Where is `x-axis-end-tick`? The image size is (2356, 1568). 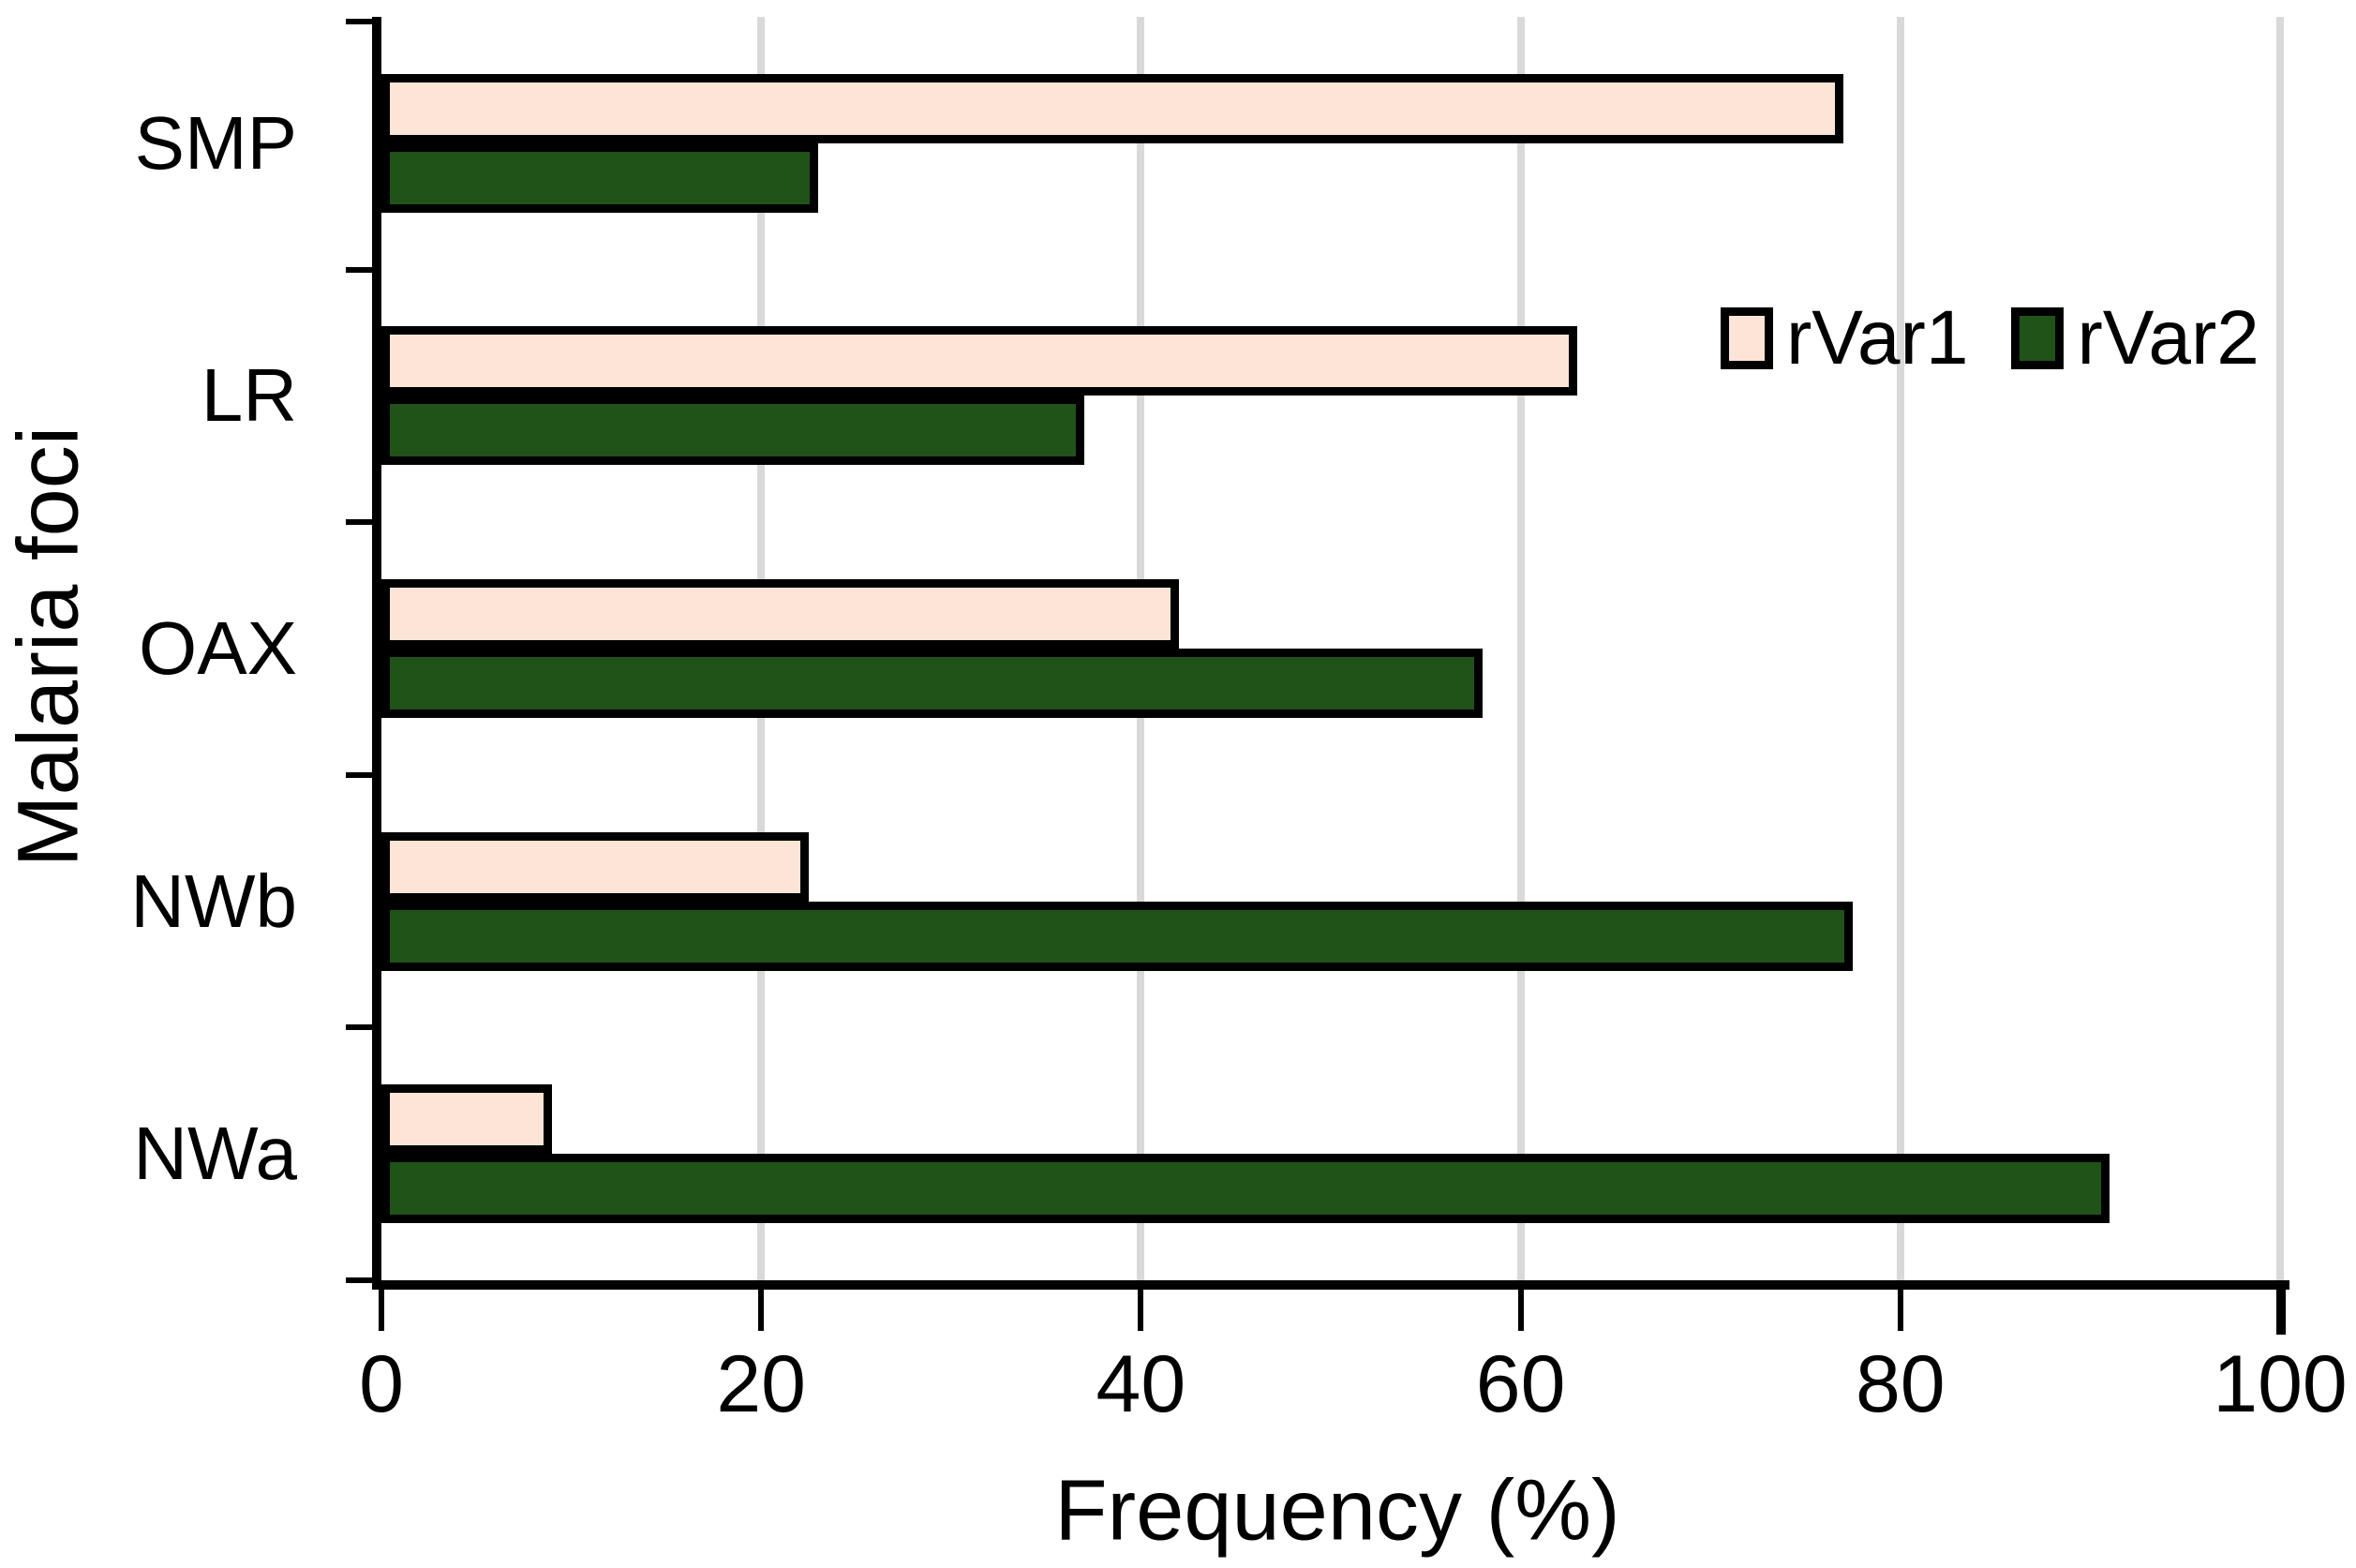 x-axis-end-tick is located at coordinates (2281, 1307).